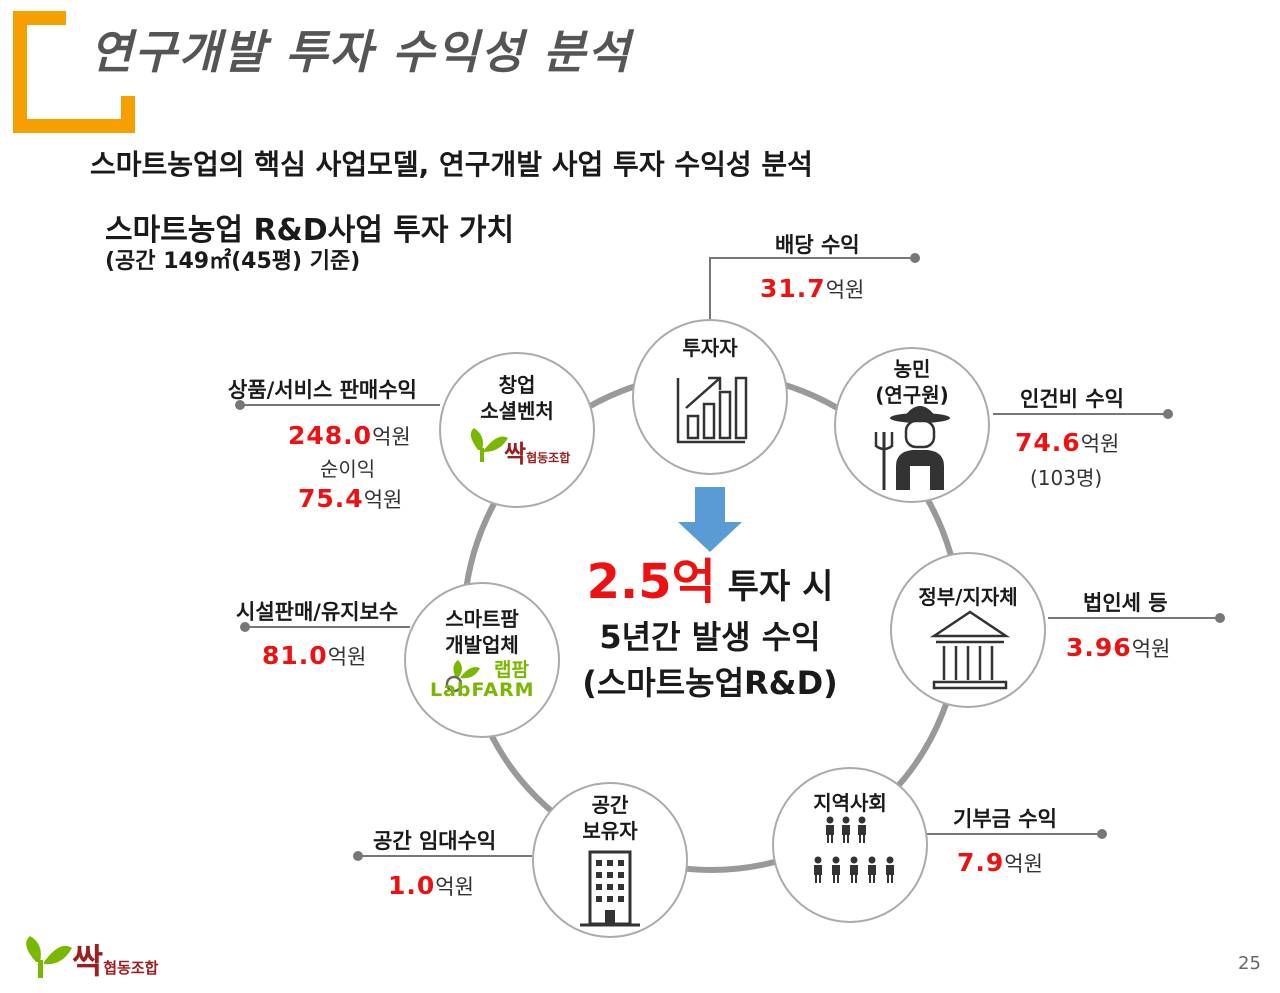 This screenshot has width=1280, height=993. Describe the element at coordinates (1100, 444) in the screenshot. I see `labor-unit: 억원` at that location.